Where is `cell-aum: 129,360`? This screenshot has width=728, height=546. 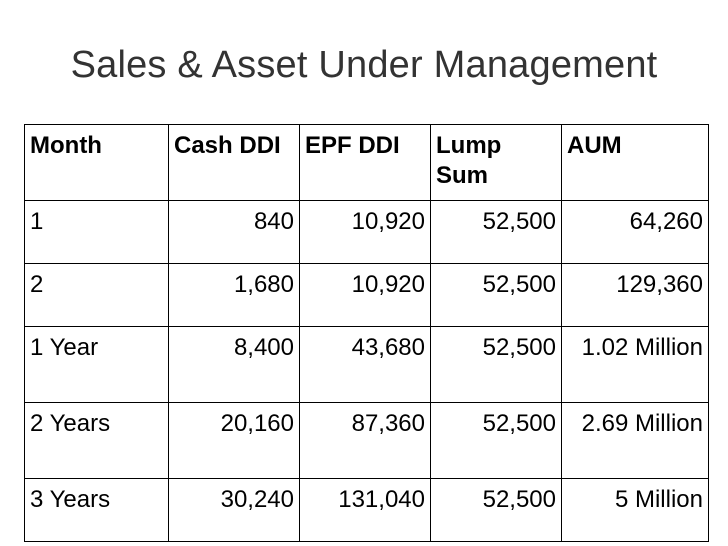
cell-aum: 129,360 is located at coordinates (635, 295).